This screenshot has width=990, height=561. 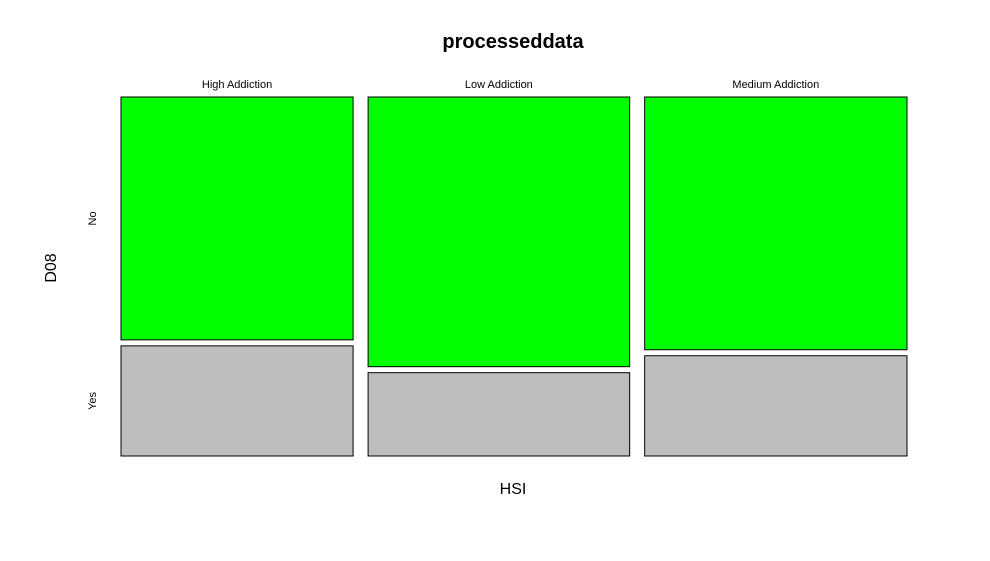 What do you see at coordinates (93, 218) in the screenshot?
I see `y-level-label: No` at bounding box center [93, 218].